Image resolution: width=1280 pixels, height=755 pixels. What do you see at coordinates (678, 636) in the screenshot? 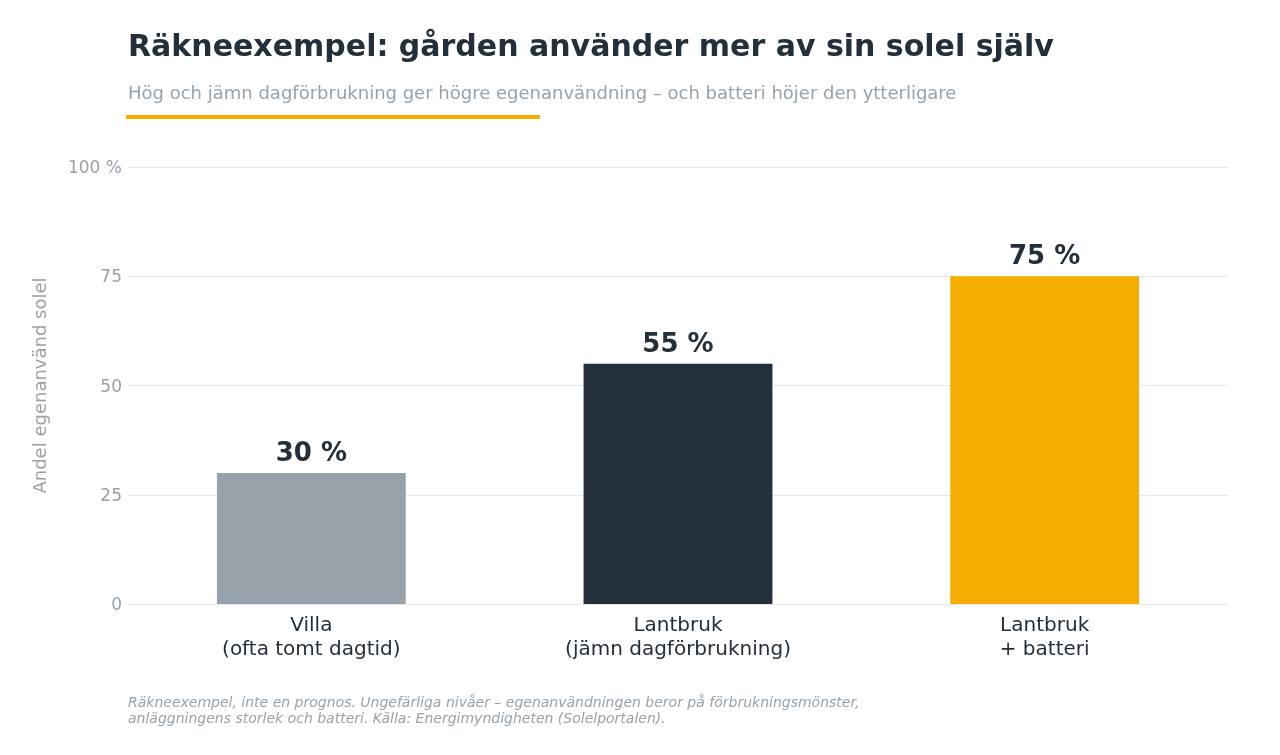
I see `x-tick-label: Lantbruk (jämn dagförbrukning)` at bounding box center [678, 636].